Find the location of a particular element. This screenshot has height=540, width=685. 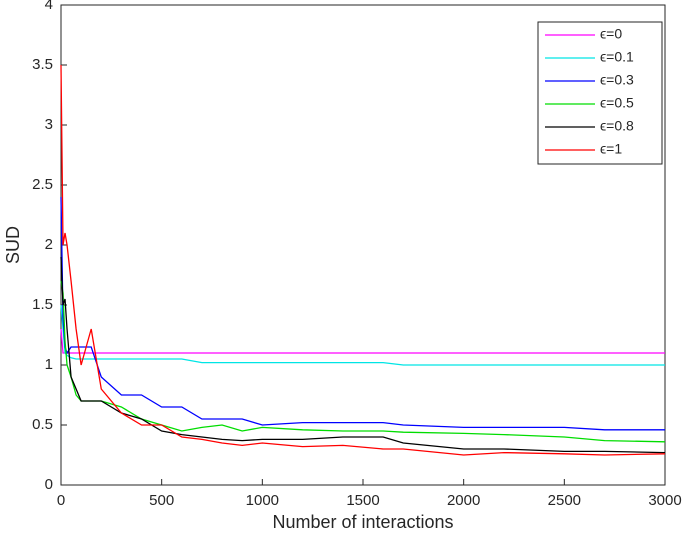

x-tick-label: 3000 is located at coordinates (664, 500).